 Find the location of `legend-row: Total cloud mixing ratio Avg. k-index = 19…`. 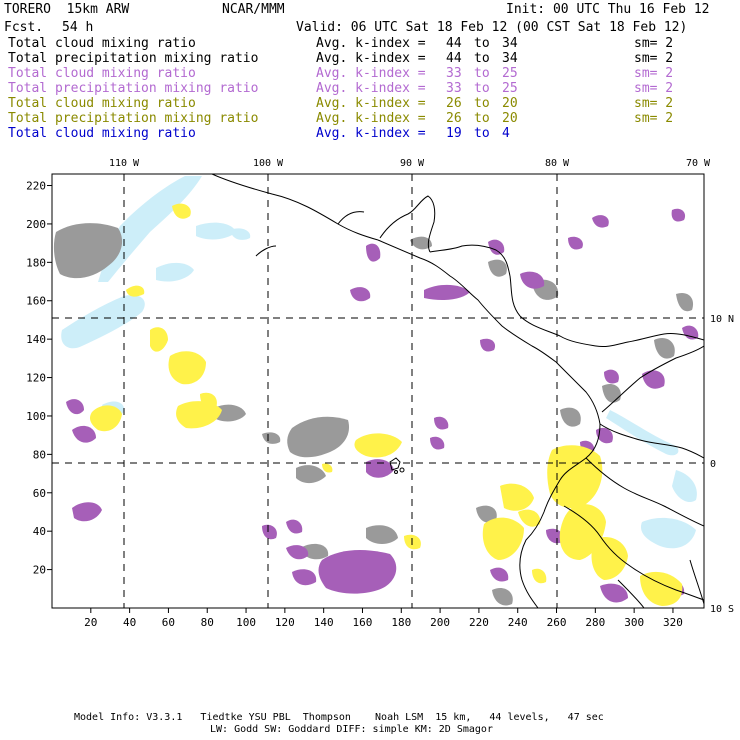

legend-row: Total cloud mixing ratio Avg. k-index = 19… is located at coordinates (370, 133).